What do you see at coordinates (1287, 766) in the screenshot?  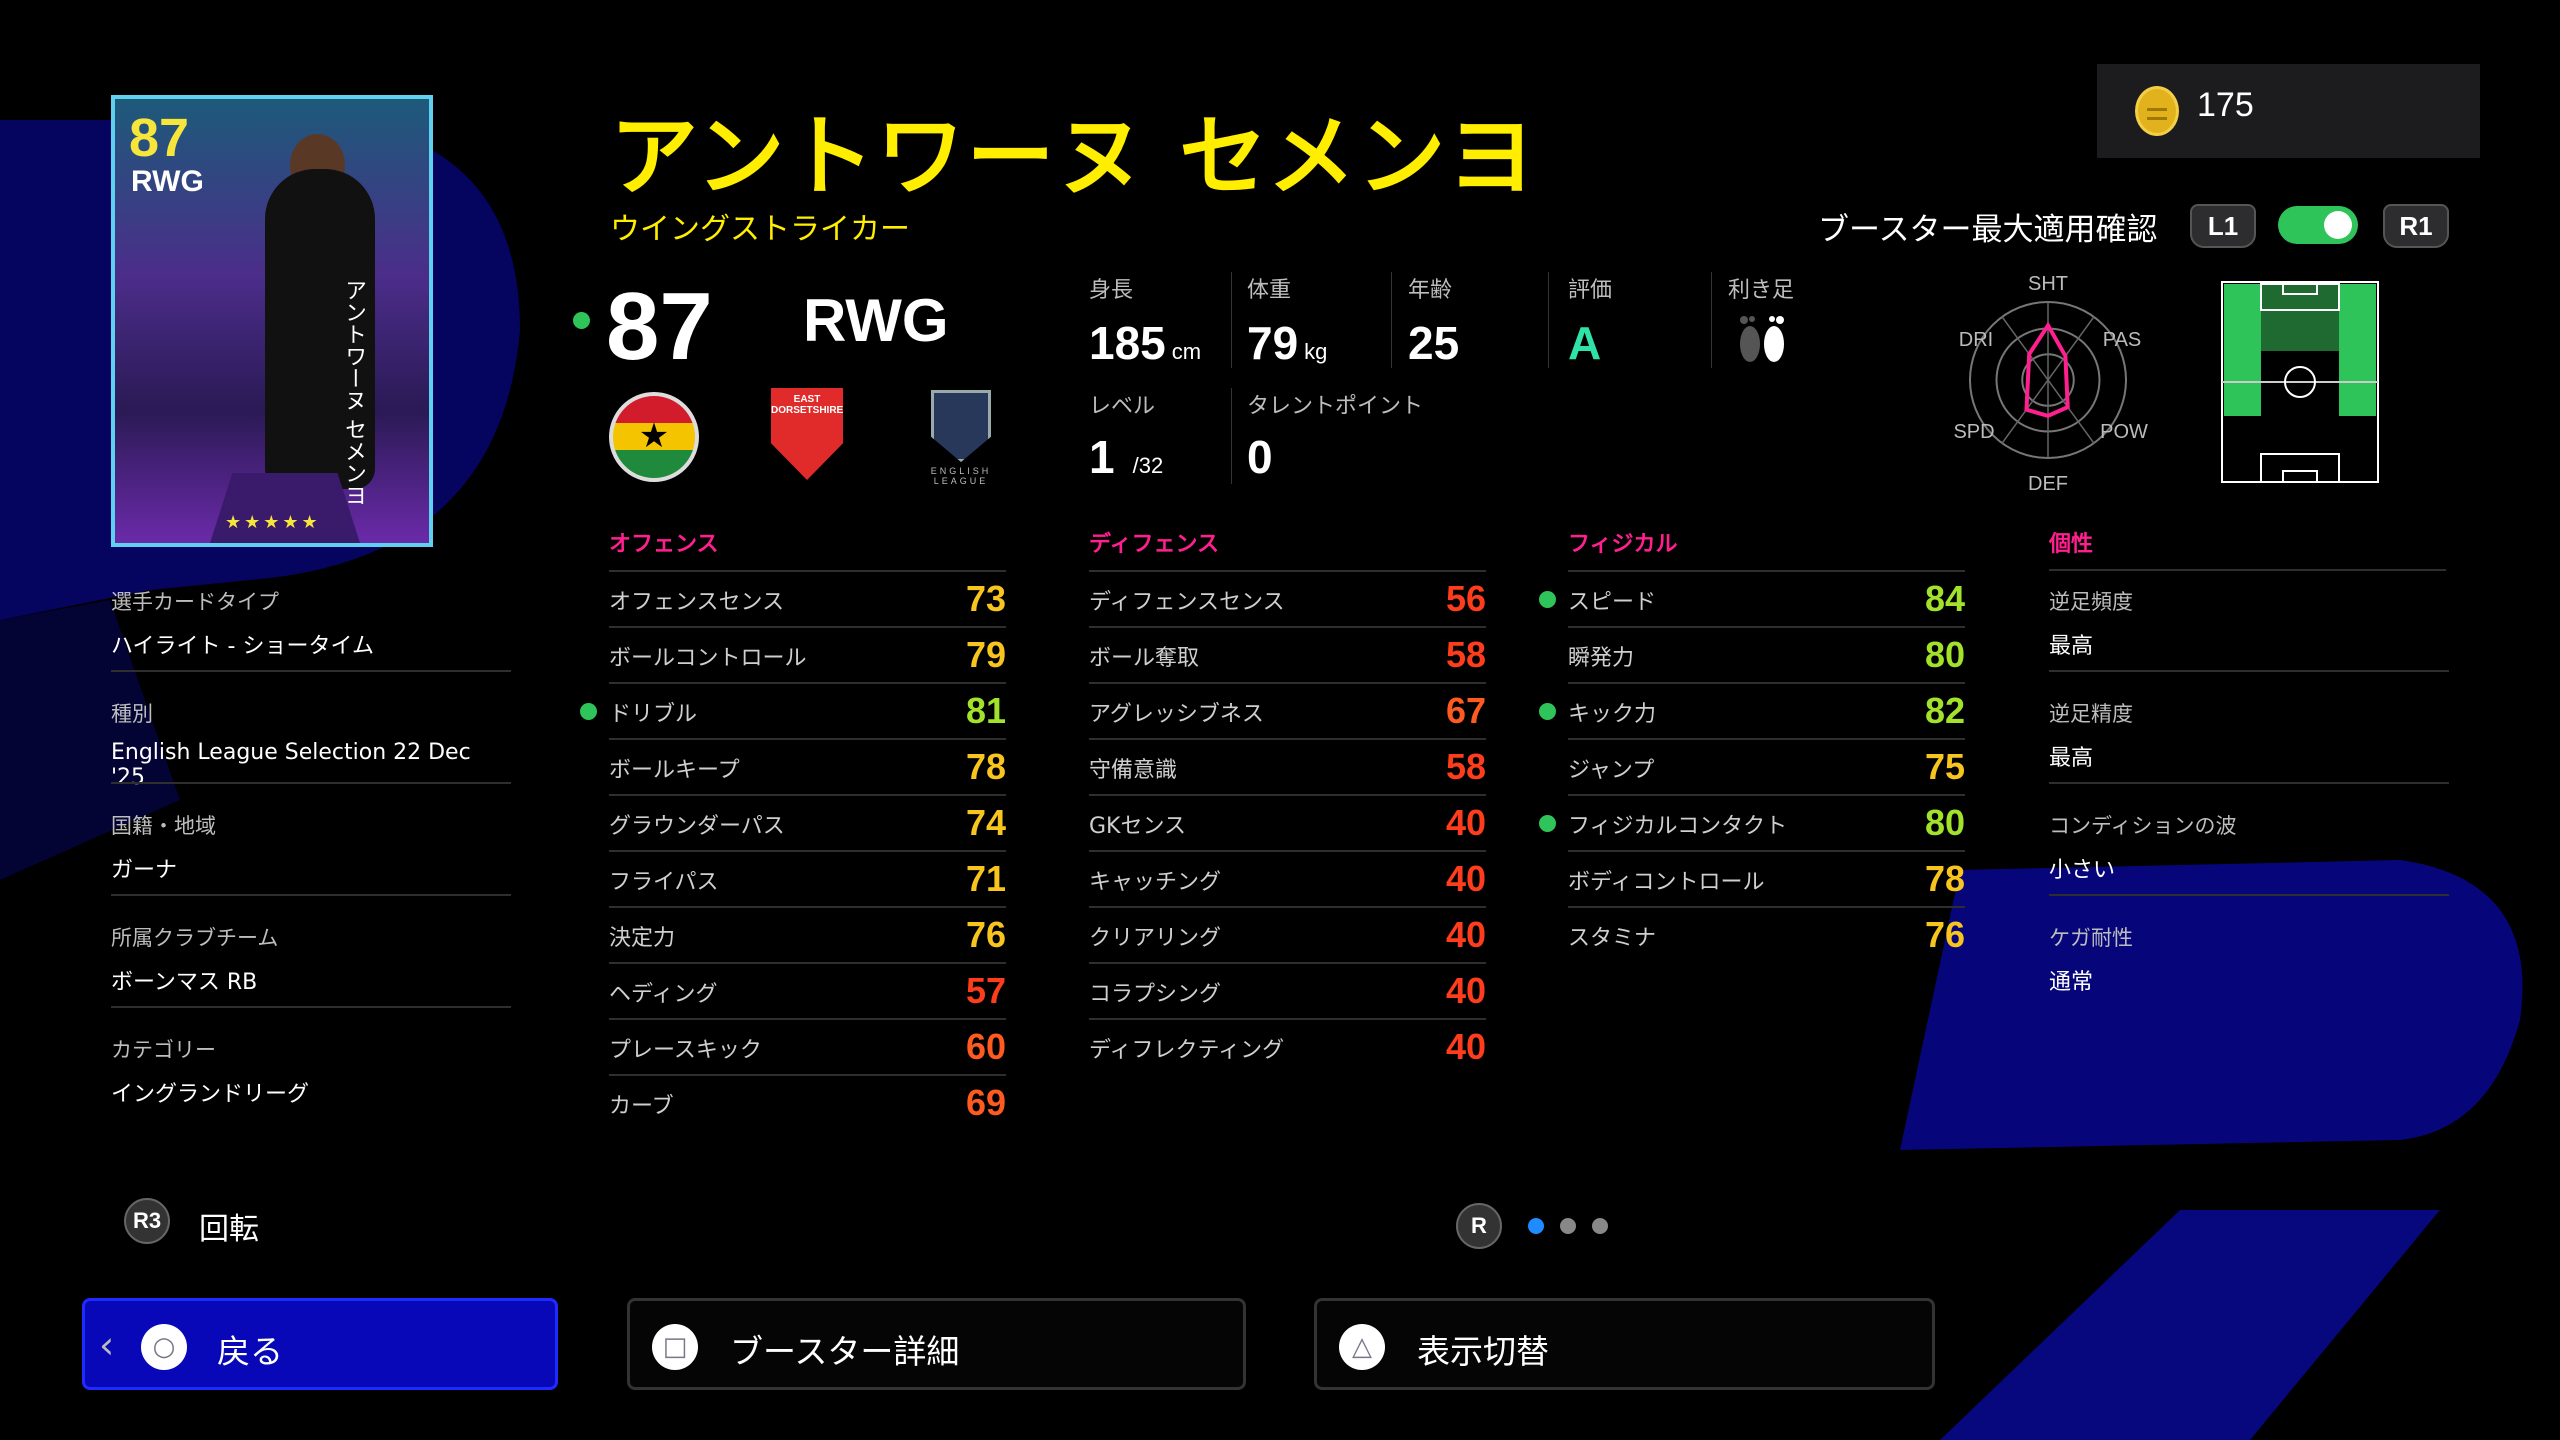 I see `stat-row: 守備意識 58` at bounding box center [1287, 766].